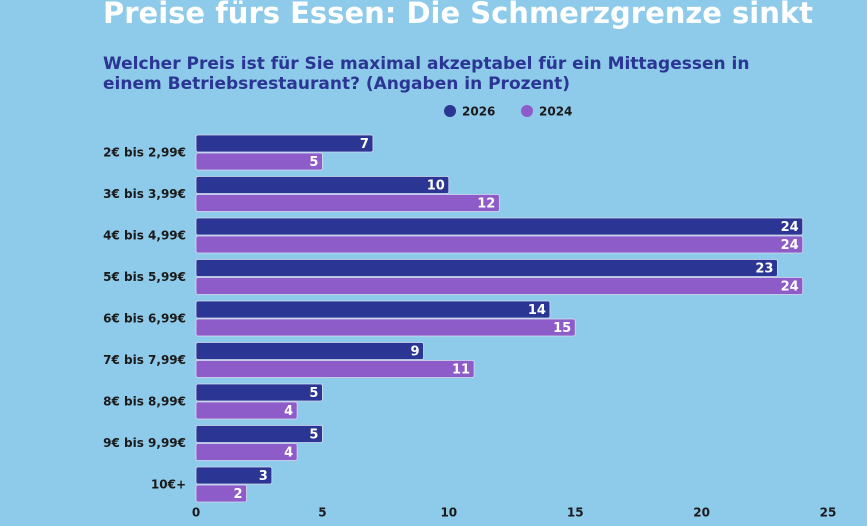 The width and height of the screenshot is (867, 526). I want to click on y-tick-label: 9€ bis 9,99€, so click(144, 443).